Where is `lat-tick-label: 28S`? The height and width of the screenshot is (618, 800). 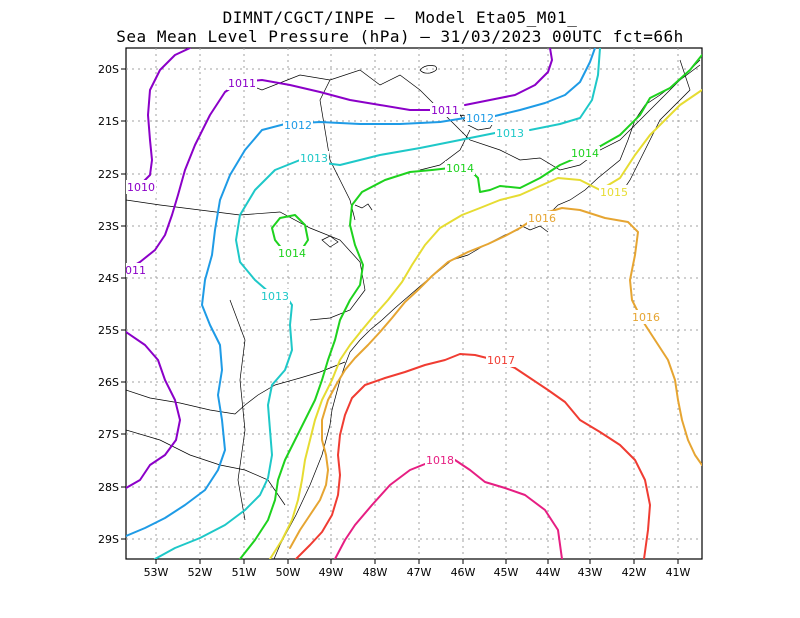
lat-tick-label: 28S is located at coordinates (108, 487).